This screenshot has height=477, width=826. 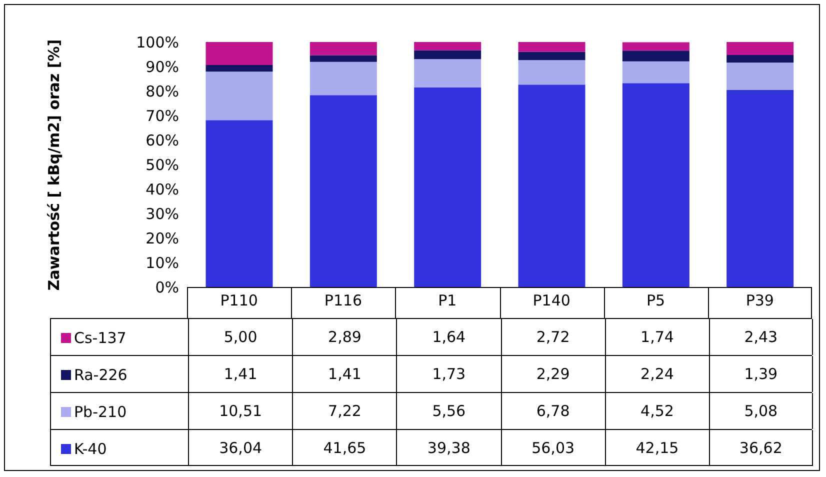 I want to click on text: 7,22, so click(x=344, y=411).